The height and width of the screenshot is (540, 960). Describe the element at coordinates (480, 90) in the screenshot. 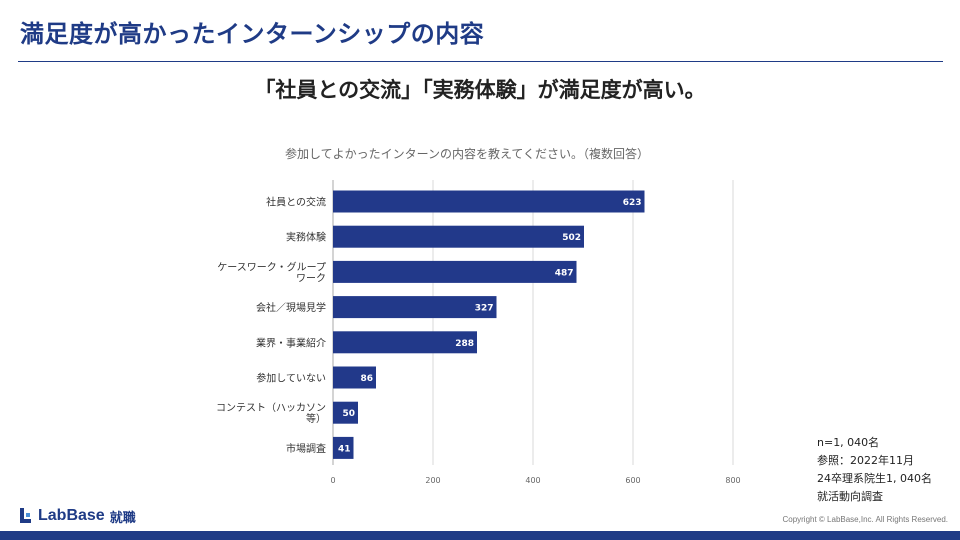

I see `page-subtitle: 「社員との交流」「実務体験」が満足度が高い。` at that location.